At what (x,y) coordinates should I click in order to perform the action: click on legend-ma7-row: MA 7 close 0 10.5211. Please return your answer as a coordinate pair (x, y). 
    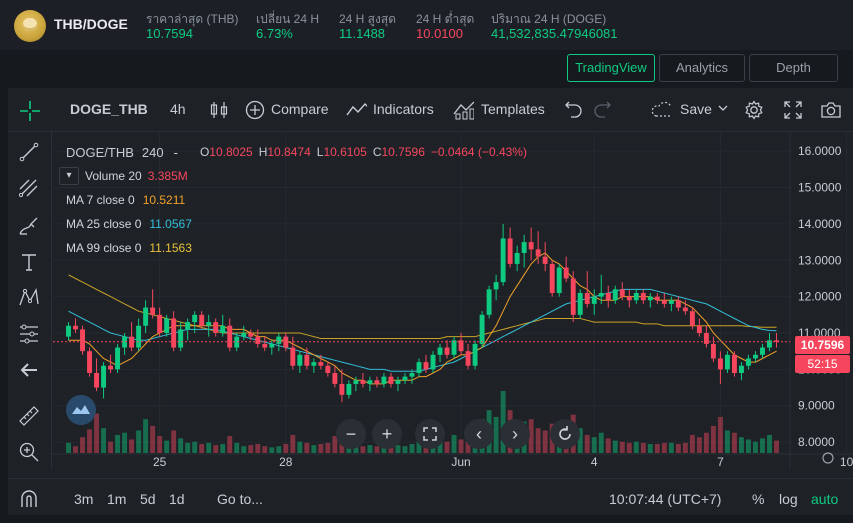
    Looking at the image, I should click on (296, 200).